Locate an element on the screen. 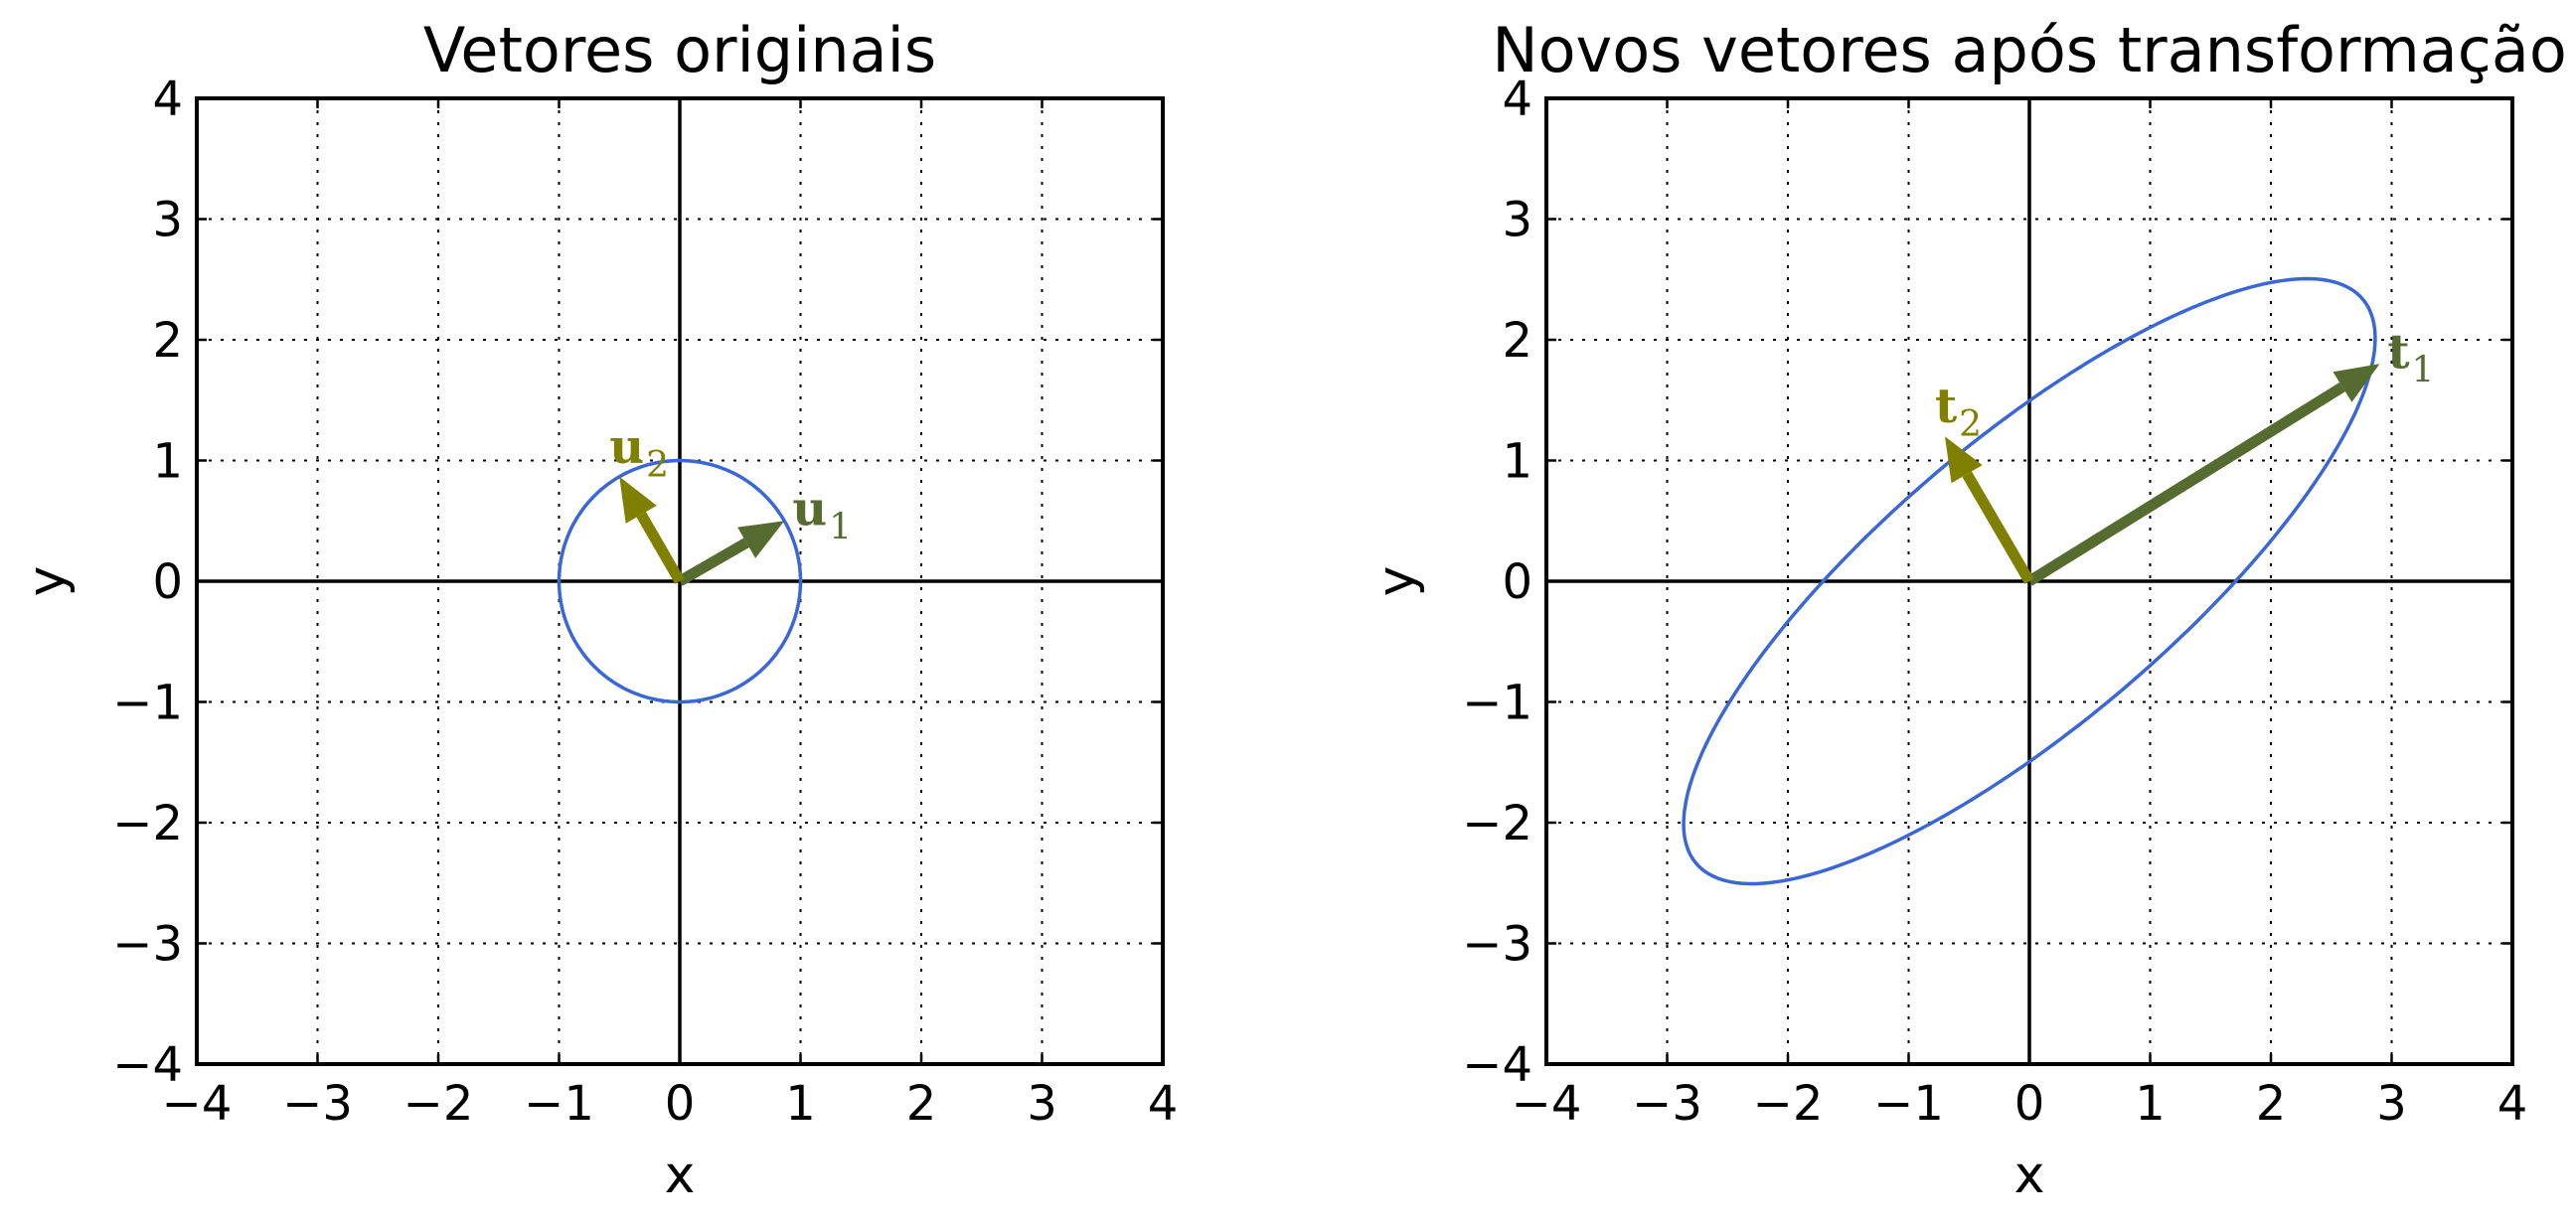 This screenshot has width=2576, height=1232. chart-title: Vetores originais is located at coordinates (679, 50).